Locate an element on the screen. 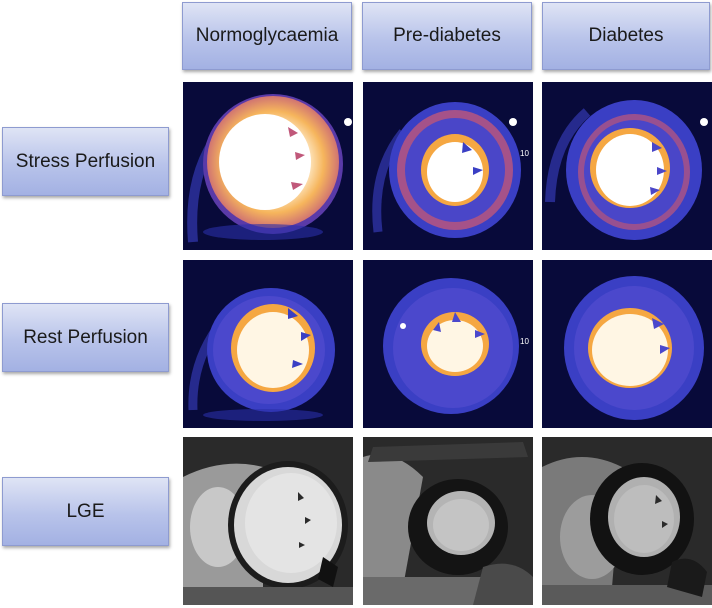  column-header-pre-diabetes: Pre-diabetes is located at coordinates (447, 36).